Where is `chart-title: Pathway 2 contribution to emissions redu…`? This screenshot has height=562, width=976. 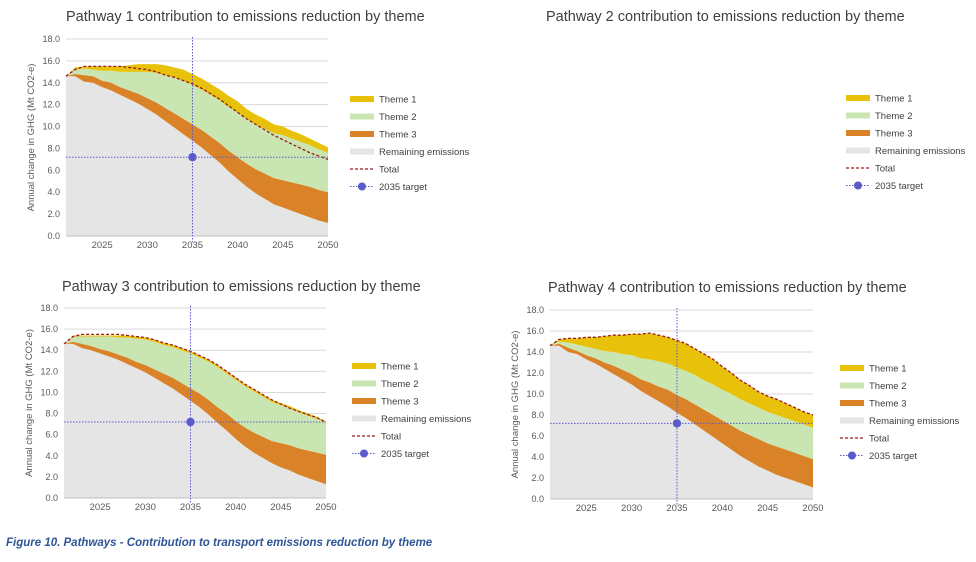
chart-title: Pathway 2 contribution to emissions redu… is located at coordinates (725, 17).